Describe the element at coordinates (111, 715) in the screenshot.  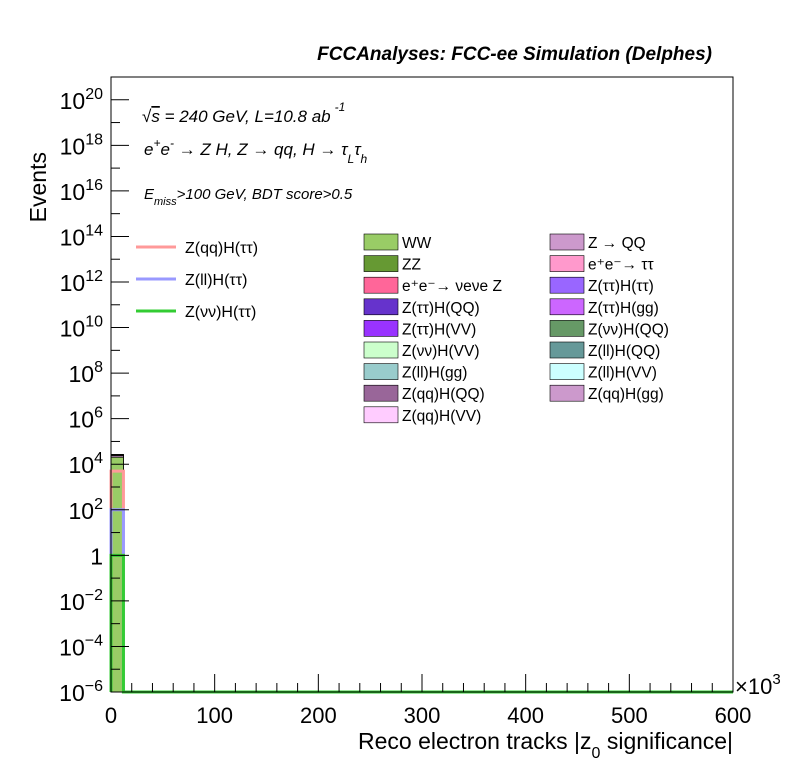
I see `x-tick-label: 0` at that location.